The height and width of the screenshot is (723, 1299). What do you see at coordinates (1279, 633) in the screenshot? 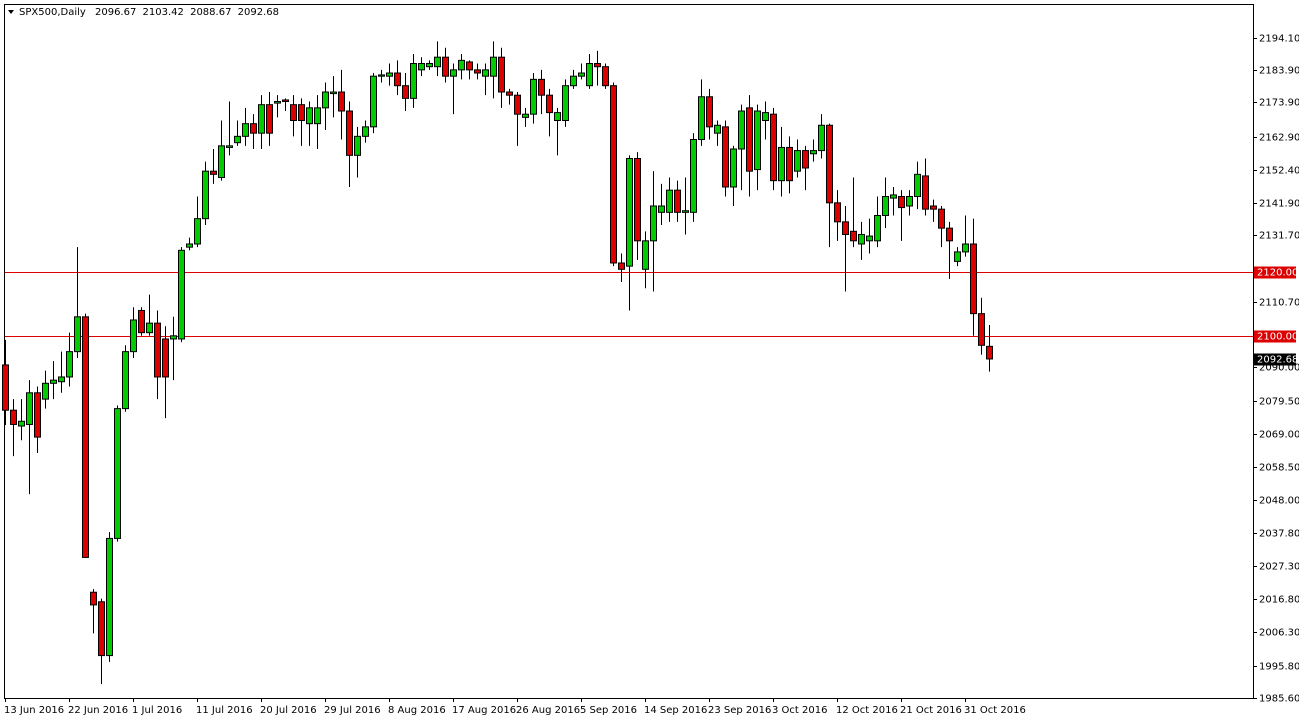
I see `y-tick-label: 2006.30` at bounding box center [1279, 633].